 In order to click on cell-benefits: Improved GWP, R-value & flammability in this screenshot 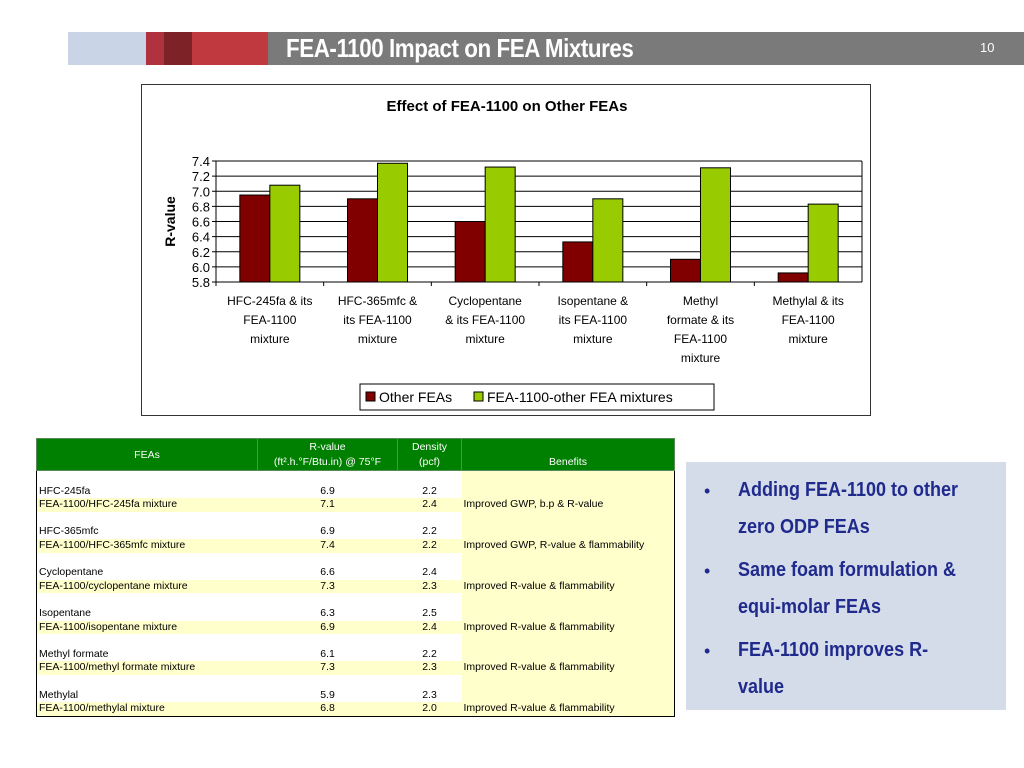, I will do `click(568, 545)`.